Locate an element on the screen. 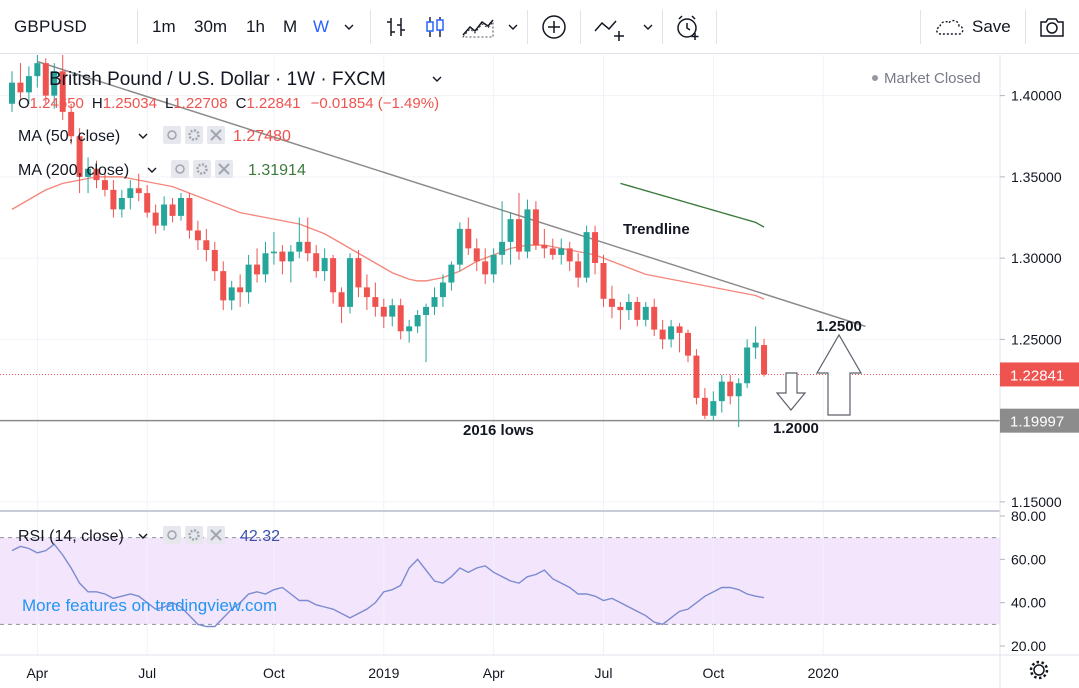 This screenshot has width=1079, height=688. close-icon-glyph is located at coordinates (216, 535).